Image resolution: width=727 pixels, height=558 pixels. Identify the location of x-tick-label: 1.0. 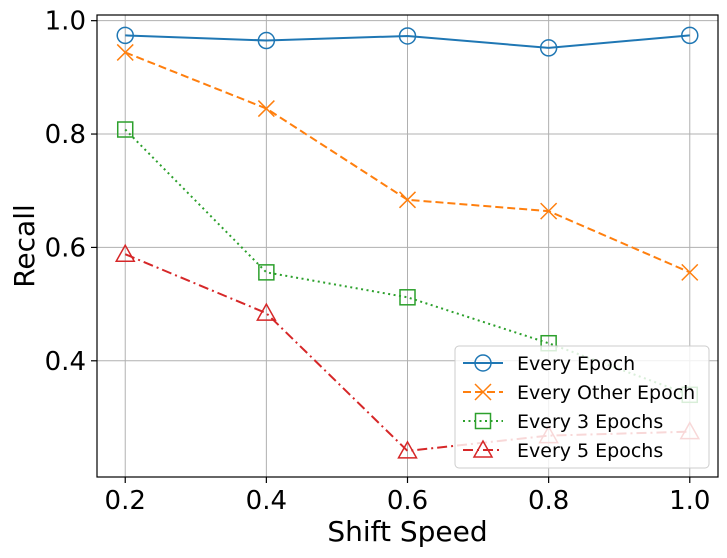
(689, 501).